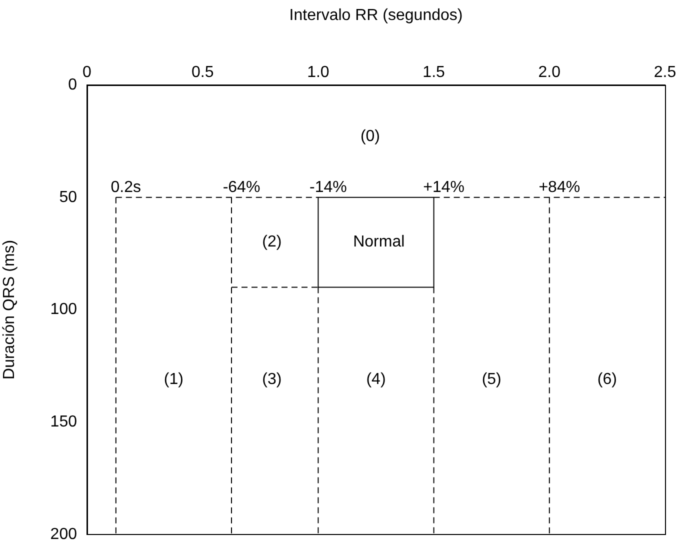 This screenshot has width=690, height=554. Describe the element at coordinates (559, 187) in the screenshot. I see `annotation: +84%` at that location.